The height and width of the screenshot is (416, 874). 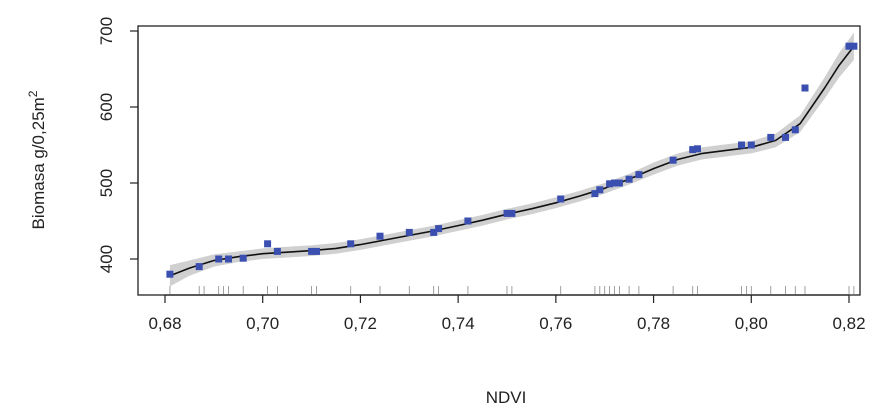 I want to click on y-axis-title-superscript: 2, so click(x=33, y=93).